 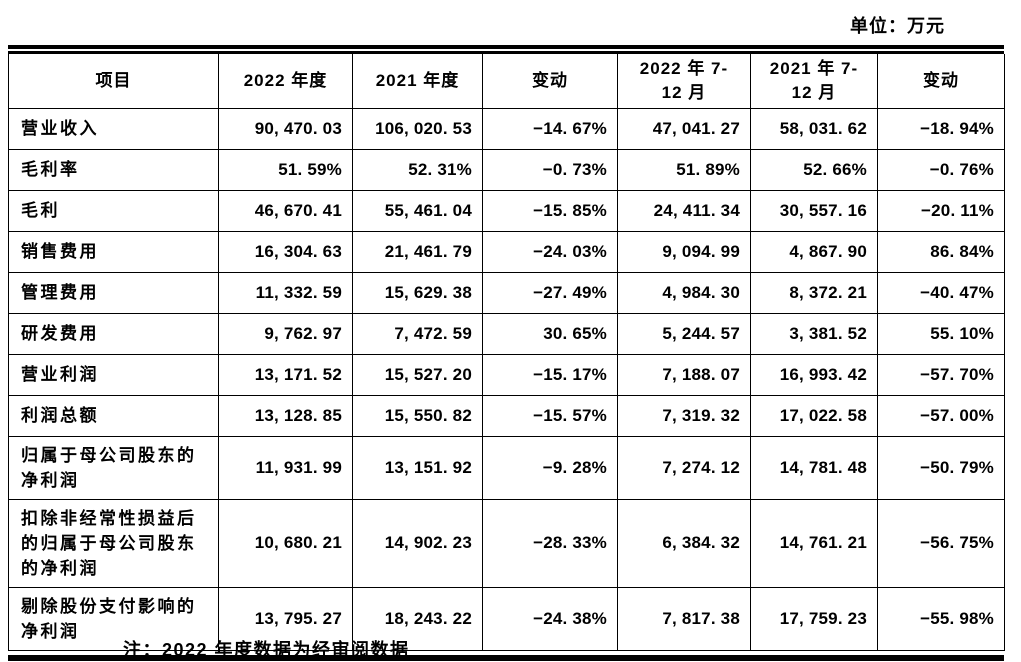 I want to click on value-cell: 11, 931. 99, so click(x=285, y=467).